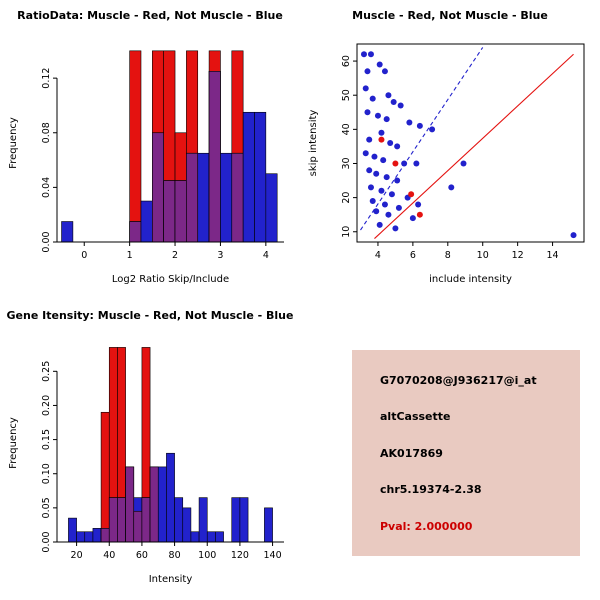 The width and height of the screenshot is (600, 600). I want to click on x-axis-label: Log2 Ratio Skip/Include, so click(170, 279).